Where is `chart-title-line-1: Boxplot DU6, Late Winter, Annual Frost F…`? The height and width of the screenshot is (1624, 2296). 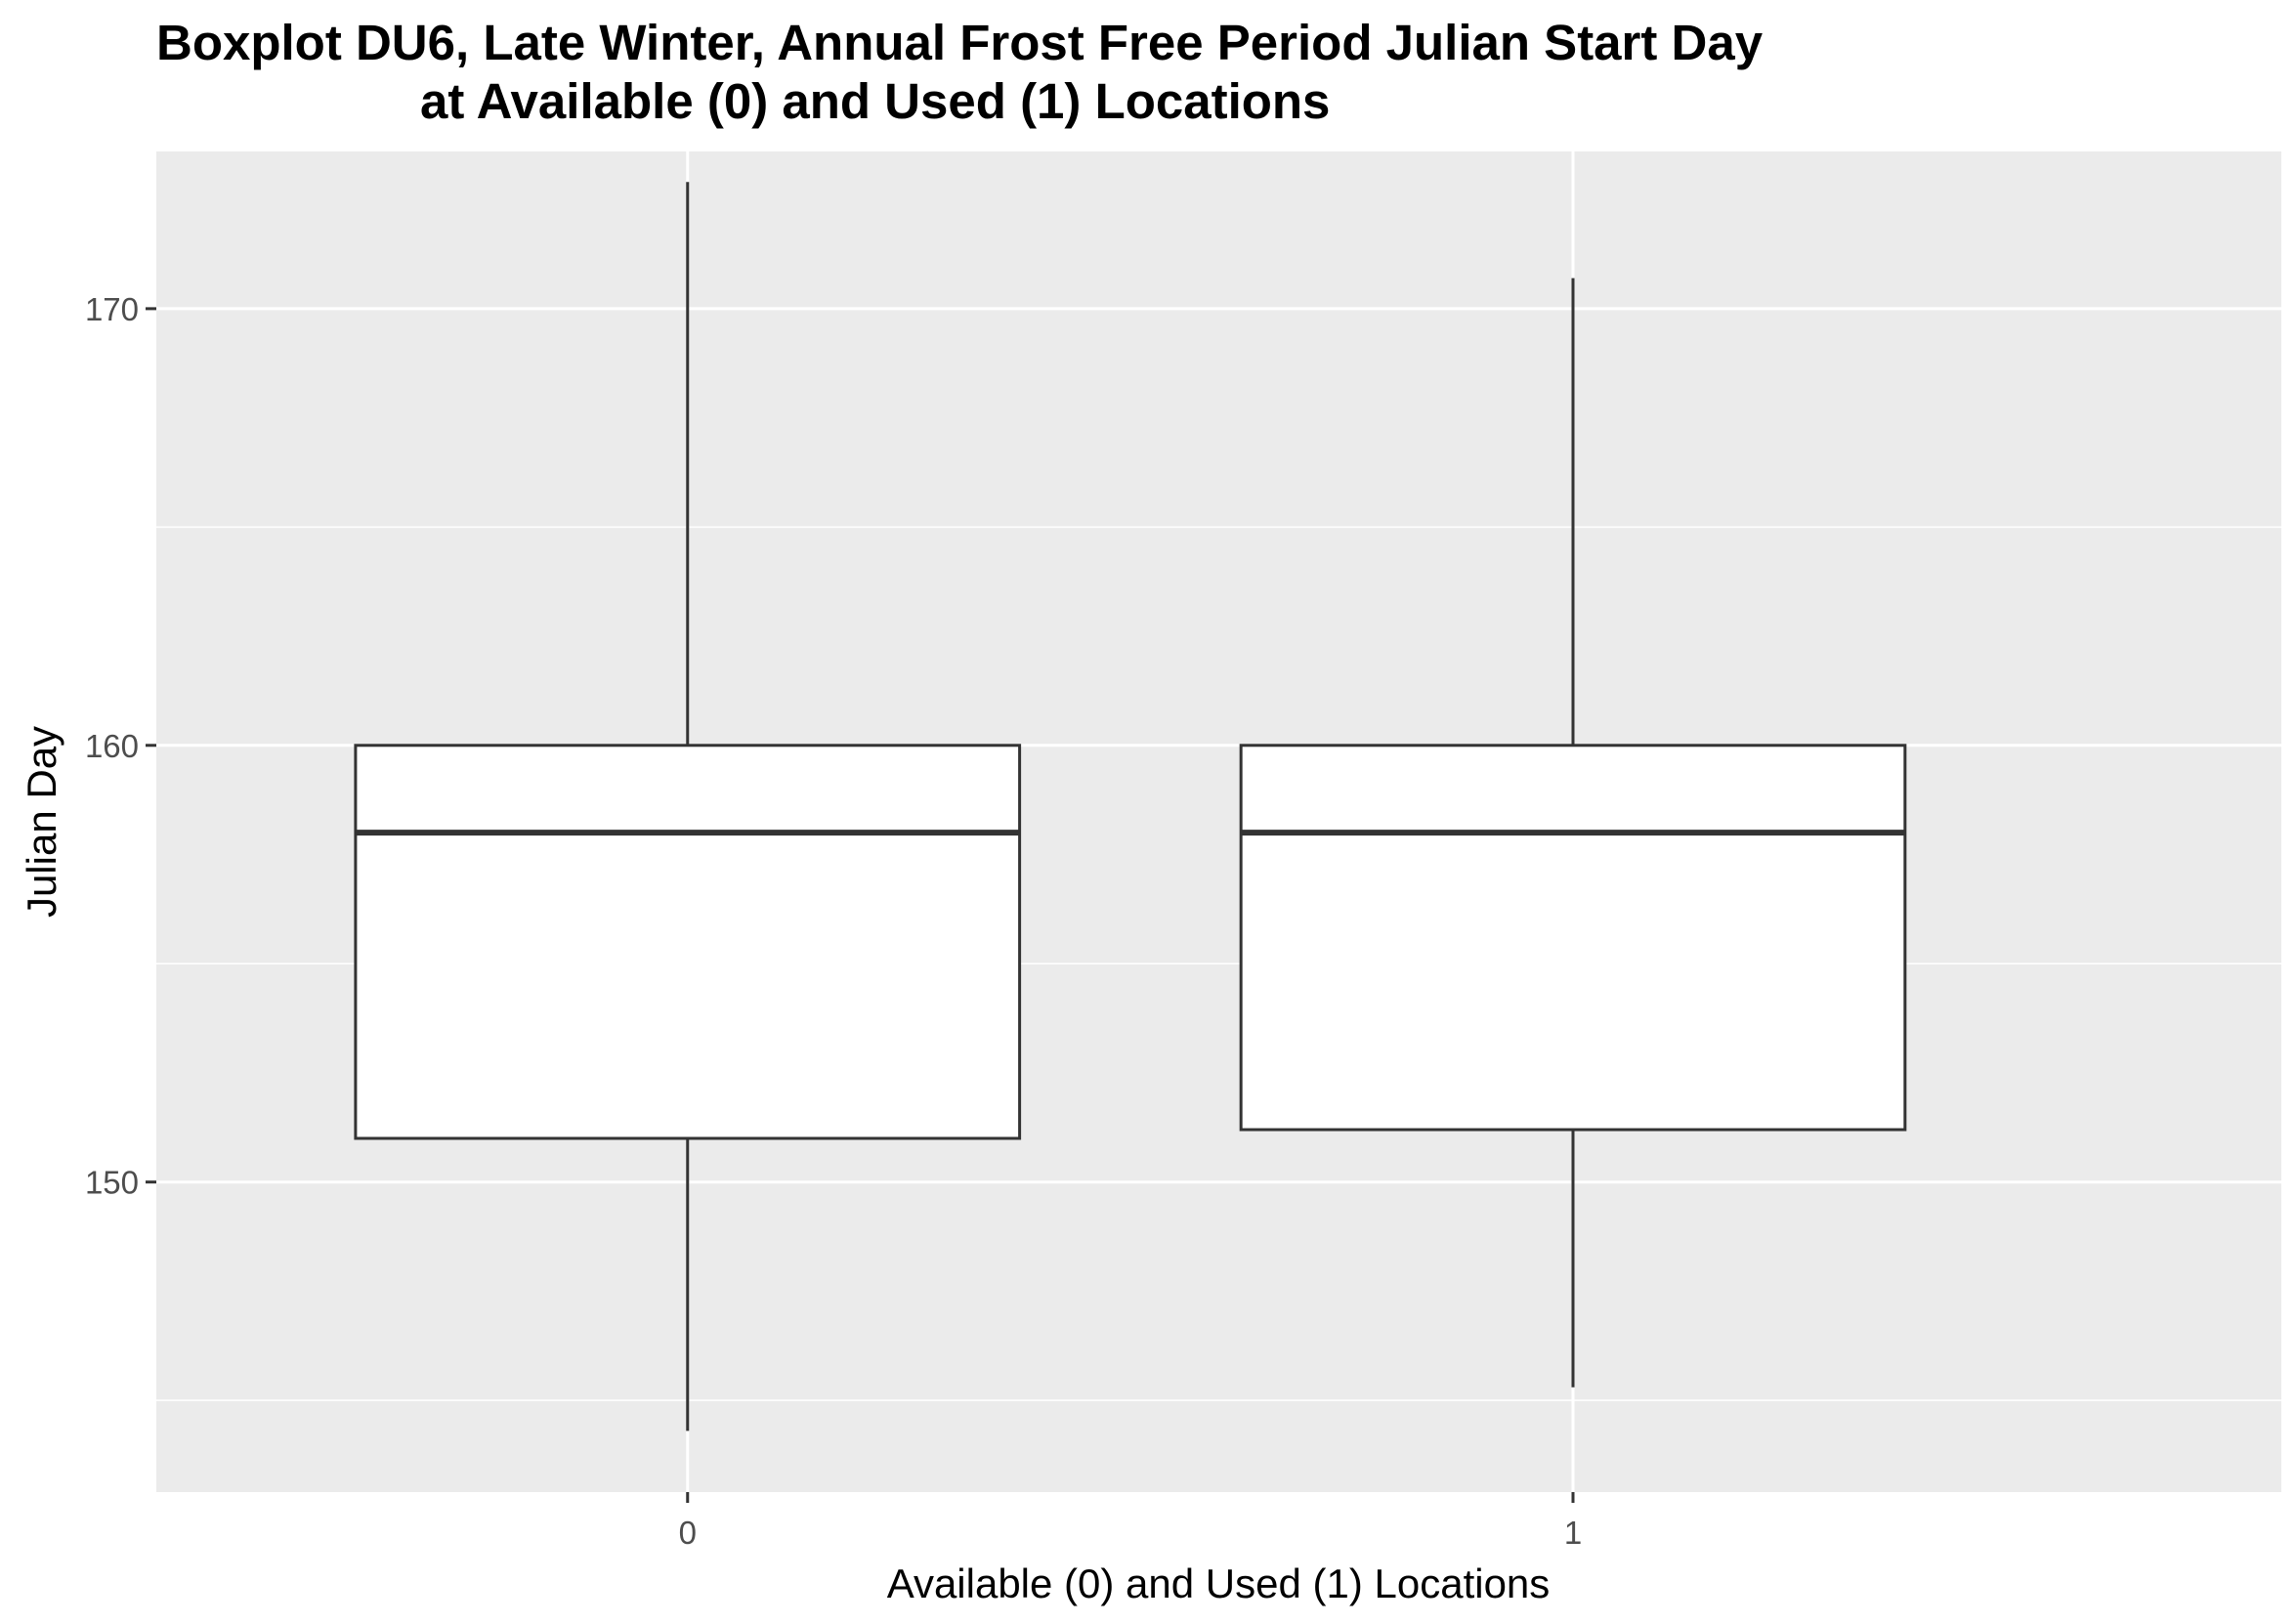
chart-title-line-1: Boxplot DU6, Late Winter, Annual Frost F… is located at coordinates (960, 42).